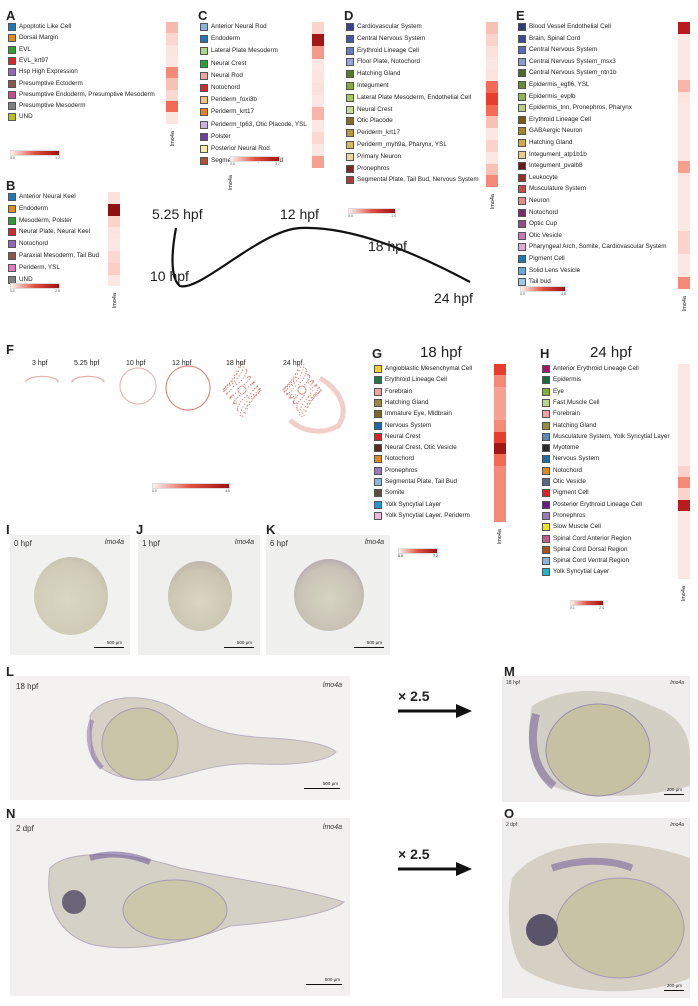  What do you see at coordinates (564, 27) in the screenshot?
I see `legend-item: Blood Vessel Endothelial Cell` at bounding box center [564, 27].